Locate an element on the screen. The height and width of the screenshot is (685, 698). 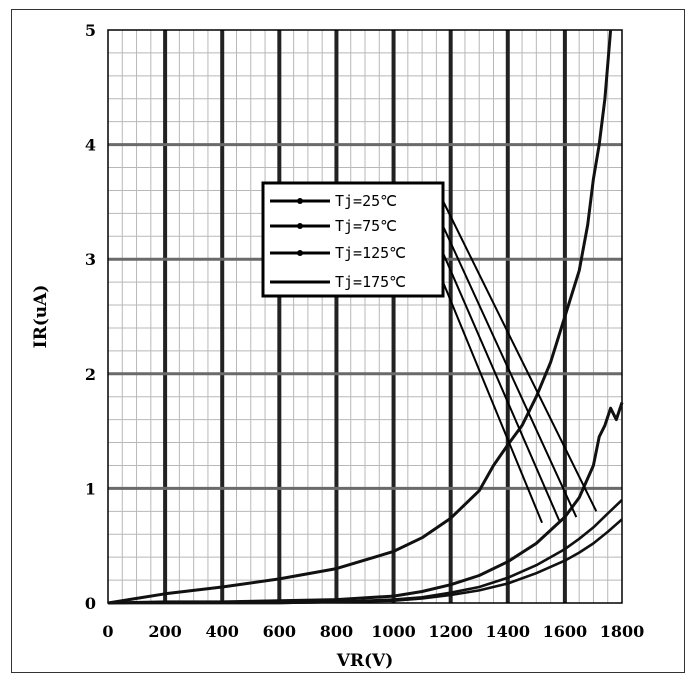
legend-leader-lines is located at coordinates (519, 362).